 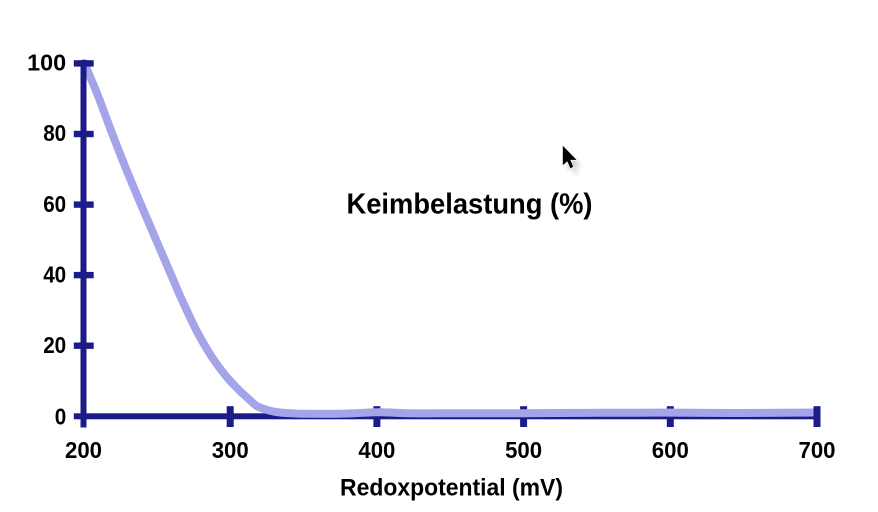 What do you see at coordinates (451, 488) in the screenshot?
I see `svg-text: Redoxpotential (mV)` at bounding box center [451, 488].